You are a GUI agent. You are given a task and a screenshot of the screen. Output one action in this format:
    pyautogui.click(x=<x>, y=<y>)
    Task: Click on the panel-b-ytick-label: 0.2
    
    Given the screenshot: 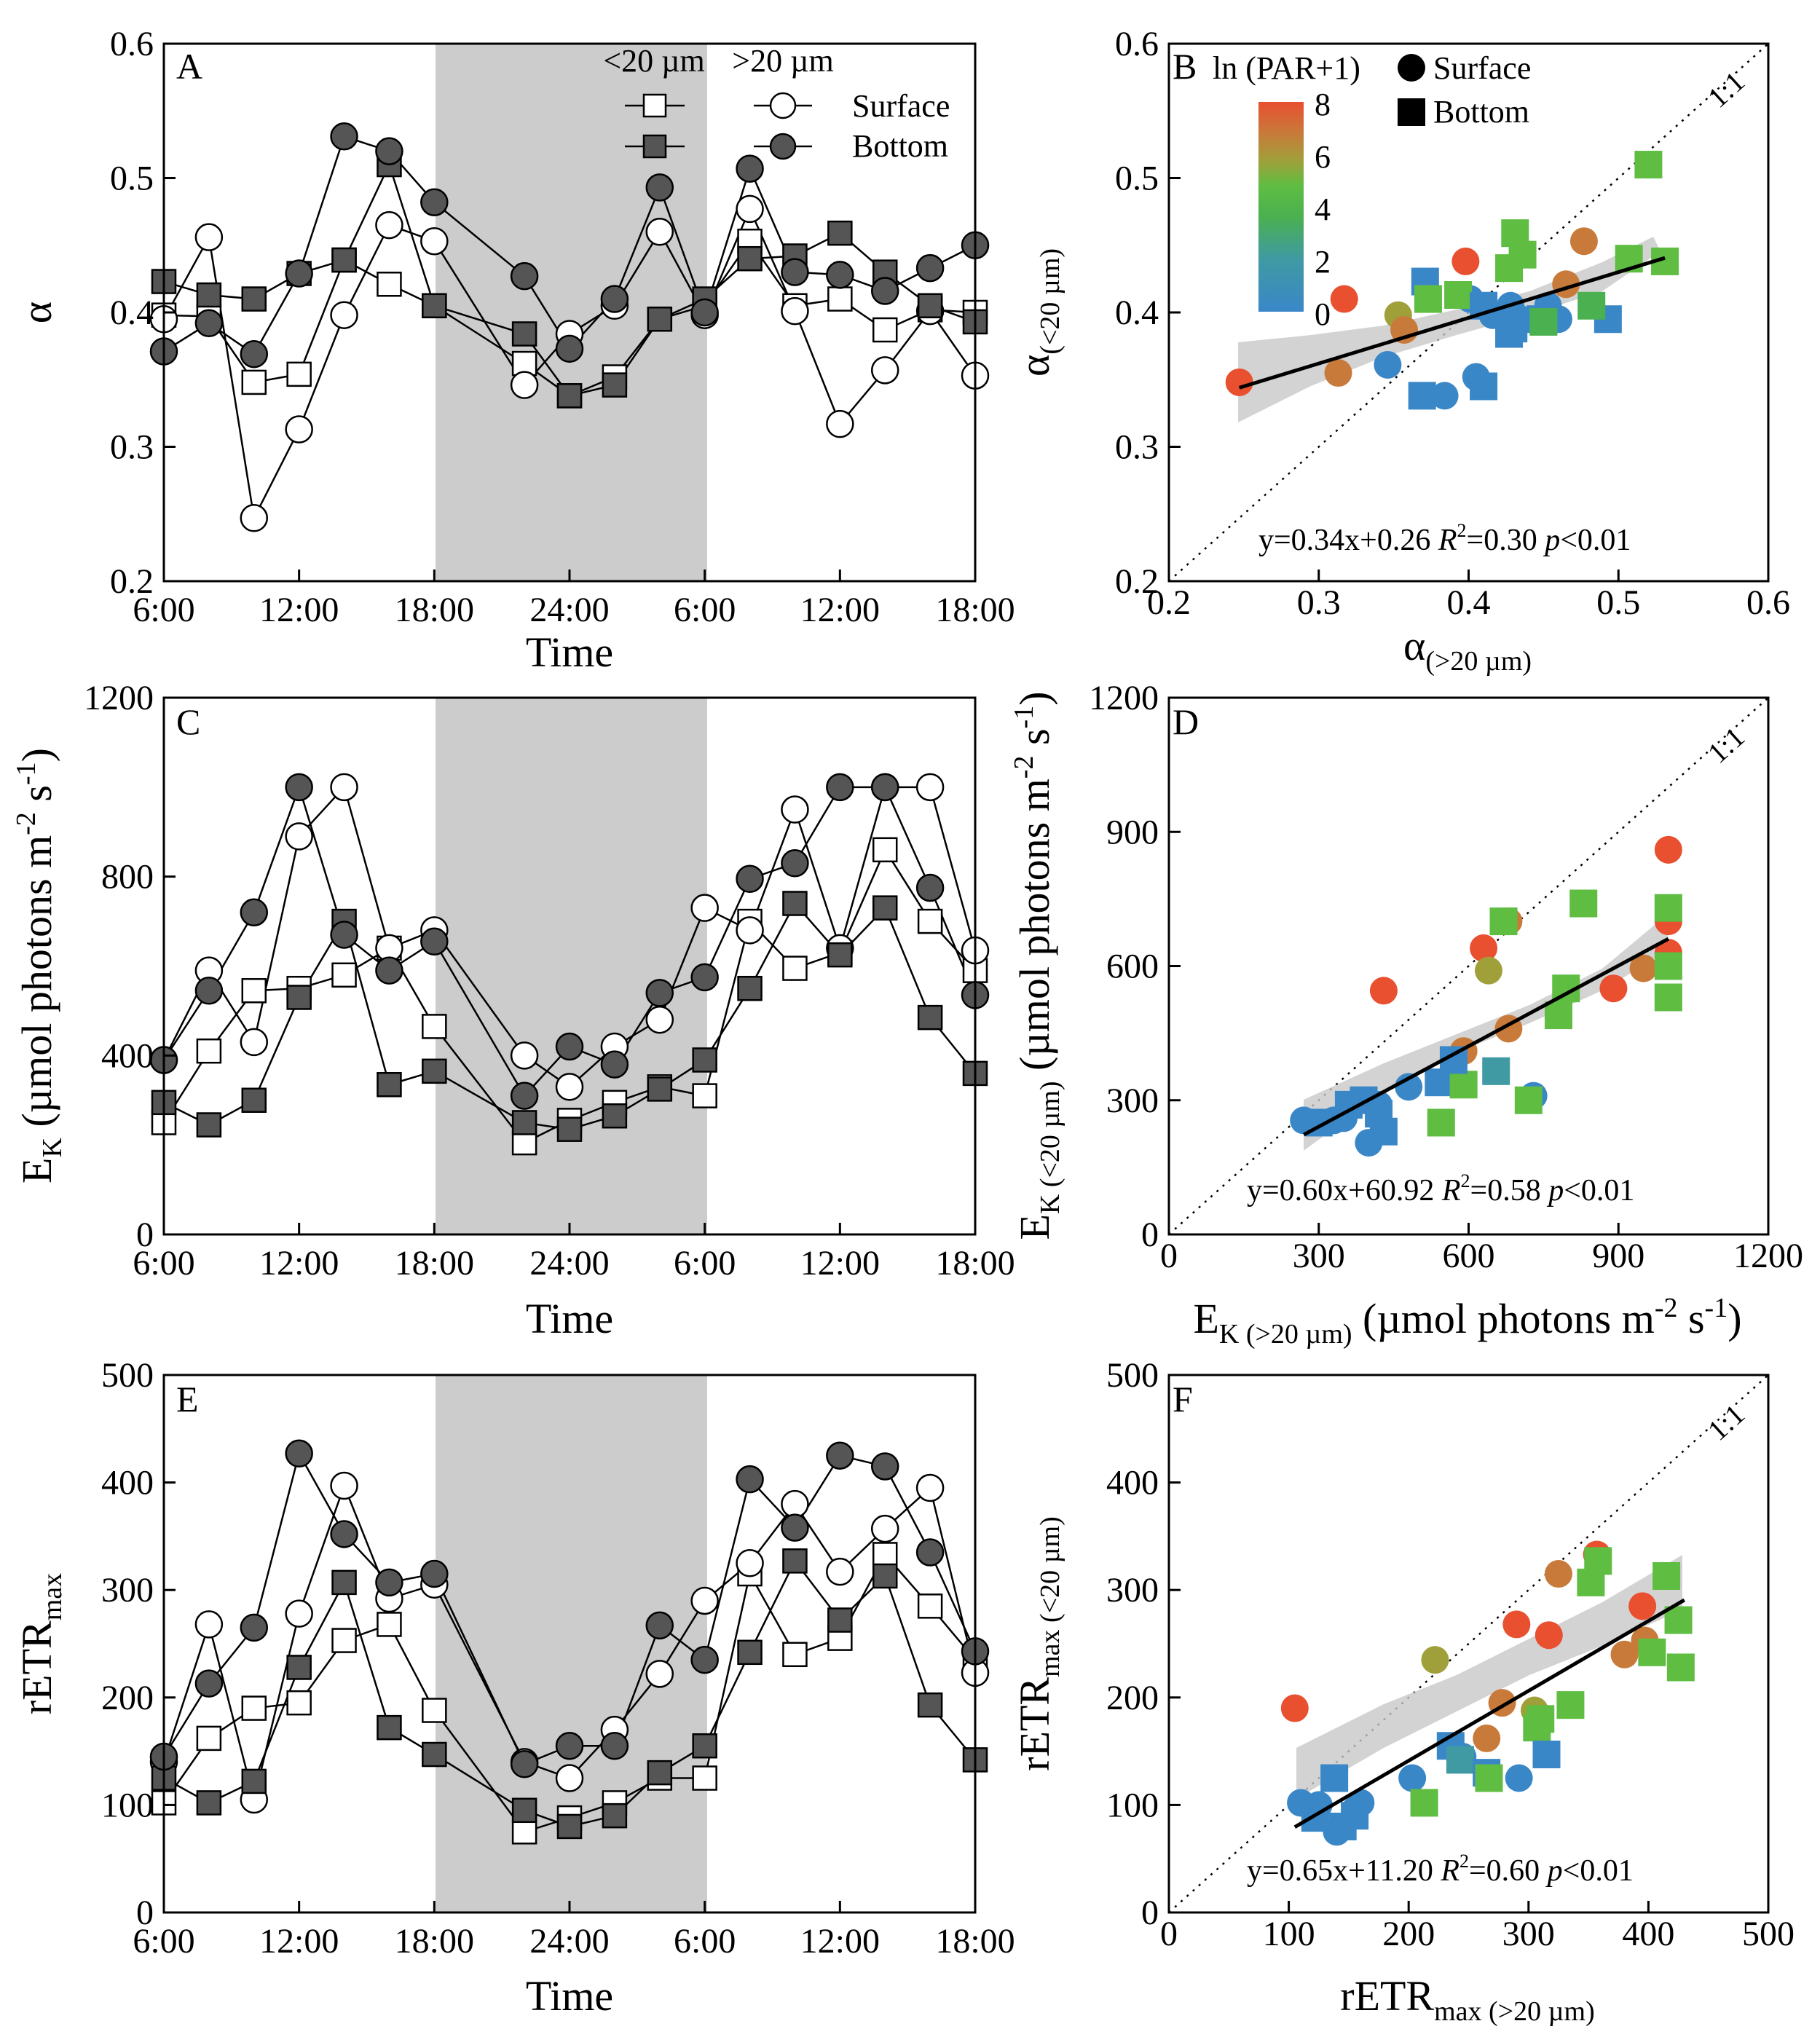 What is the action you would take?
    pyautogui.click(x=1137, y=581)
    